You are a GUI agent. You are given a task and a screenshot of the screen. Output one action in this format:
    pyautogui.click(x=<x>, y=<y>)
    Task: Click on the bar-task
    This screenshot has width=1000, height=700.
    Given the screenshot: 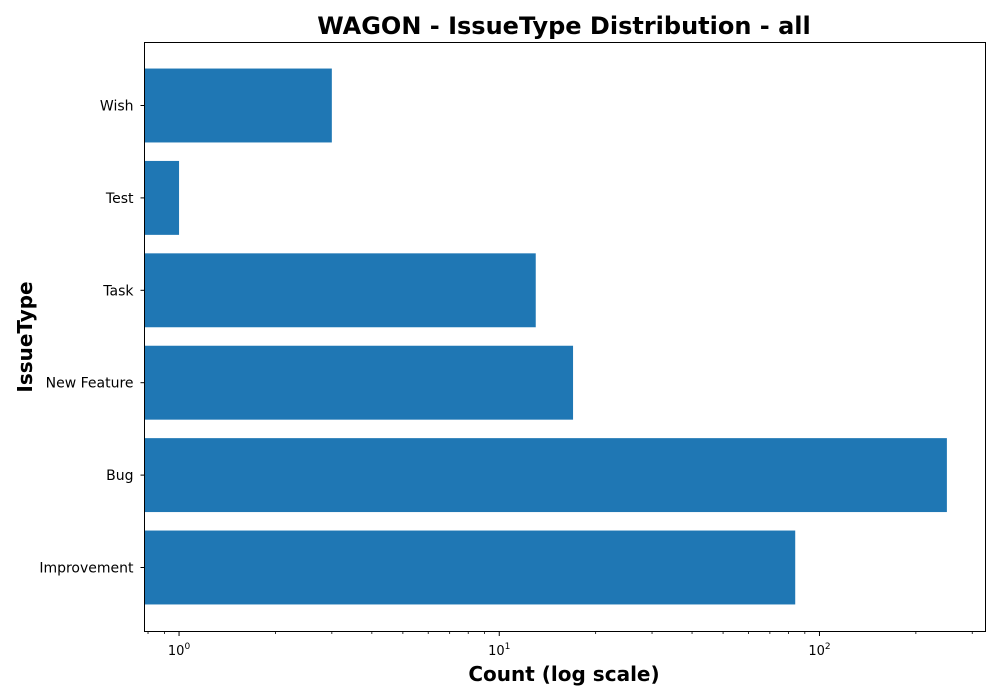 What is the action you would take?
    pyautogui.click(x=340, y=290)
    